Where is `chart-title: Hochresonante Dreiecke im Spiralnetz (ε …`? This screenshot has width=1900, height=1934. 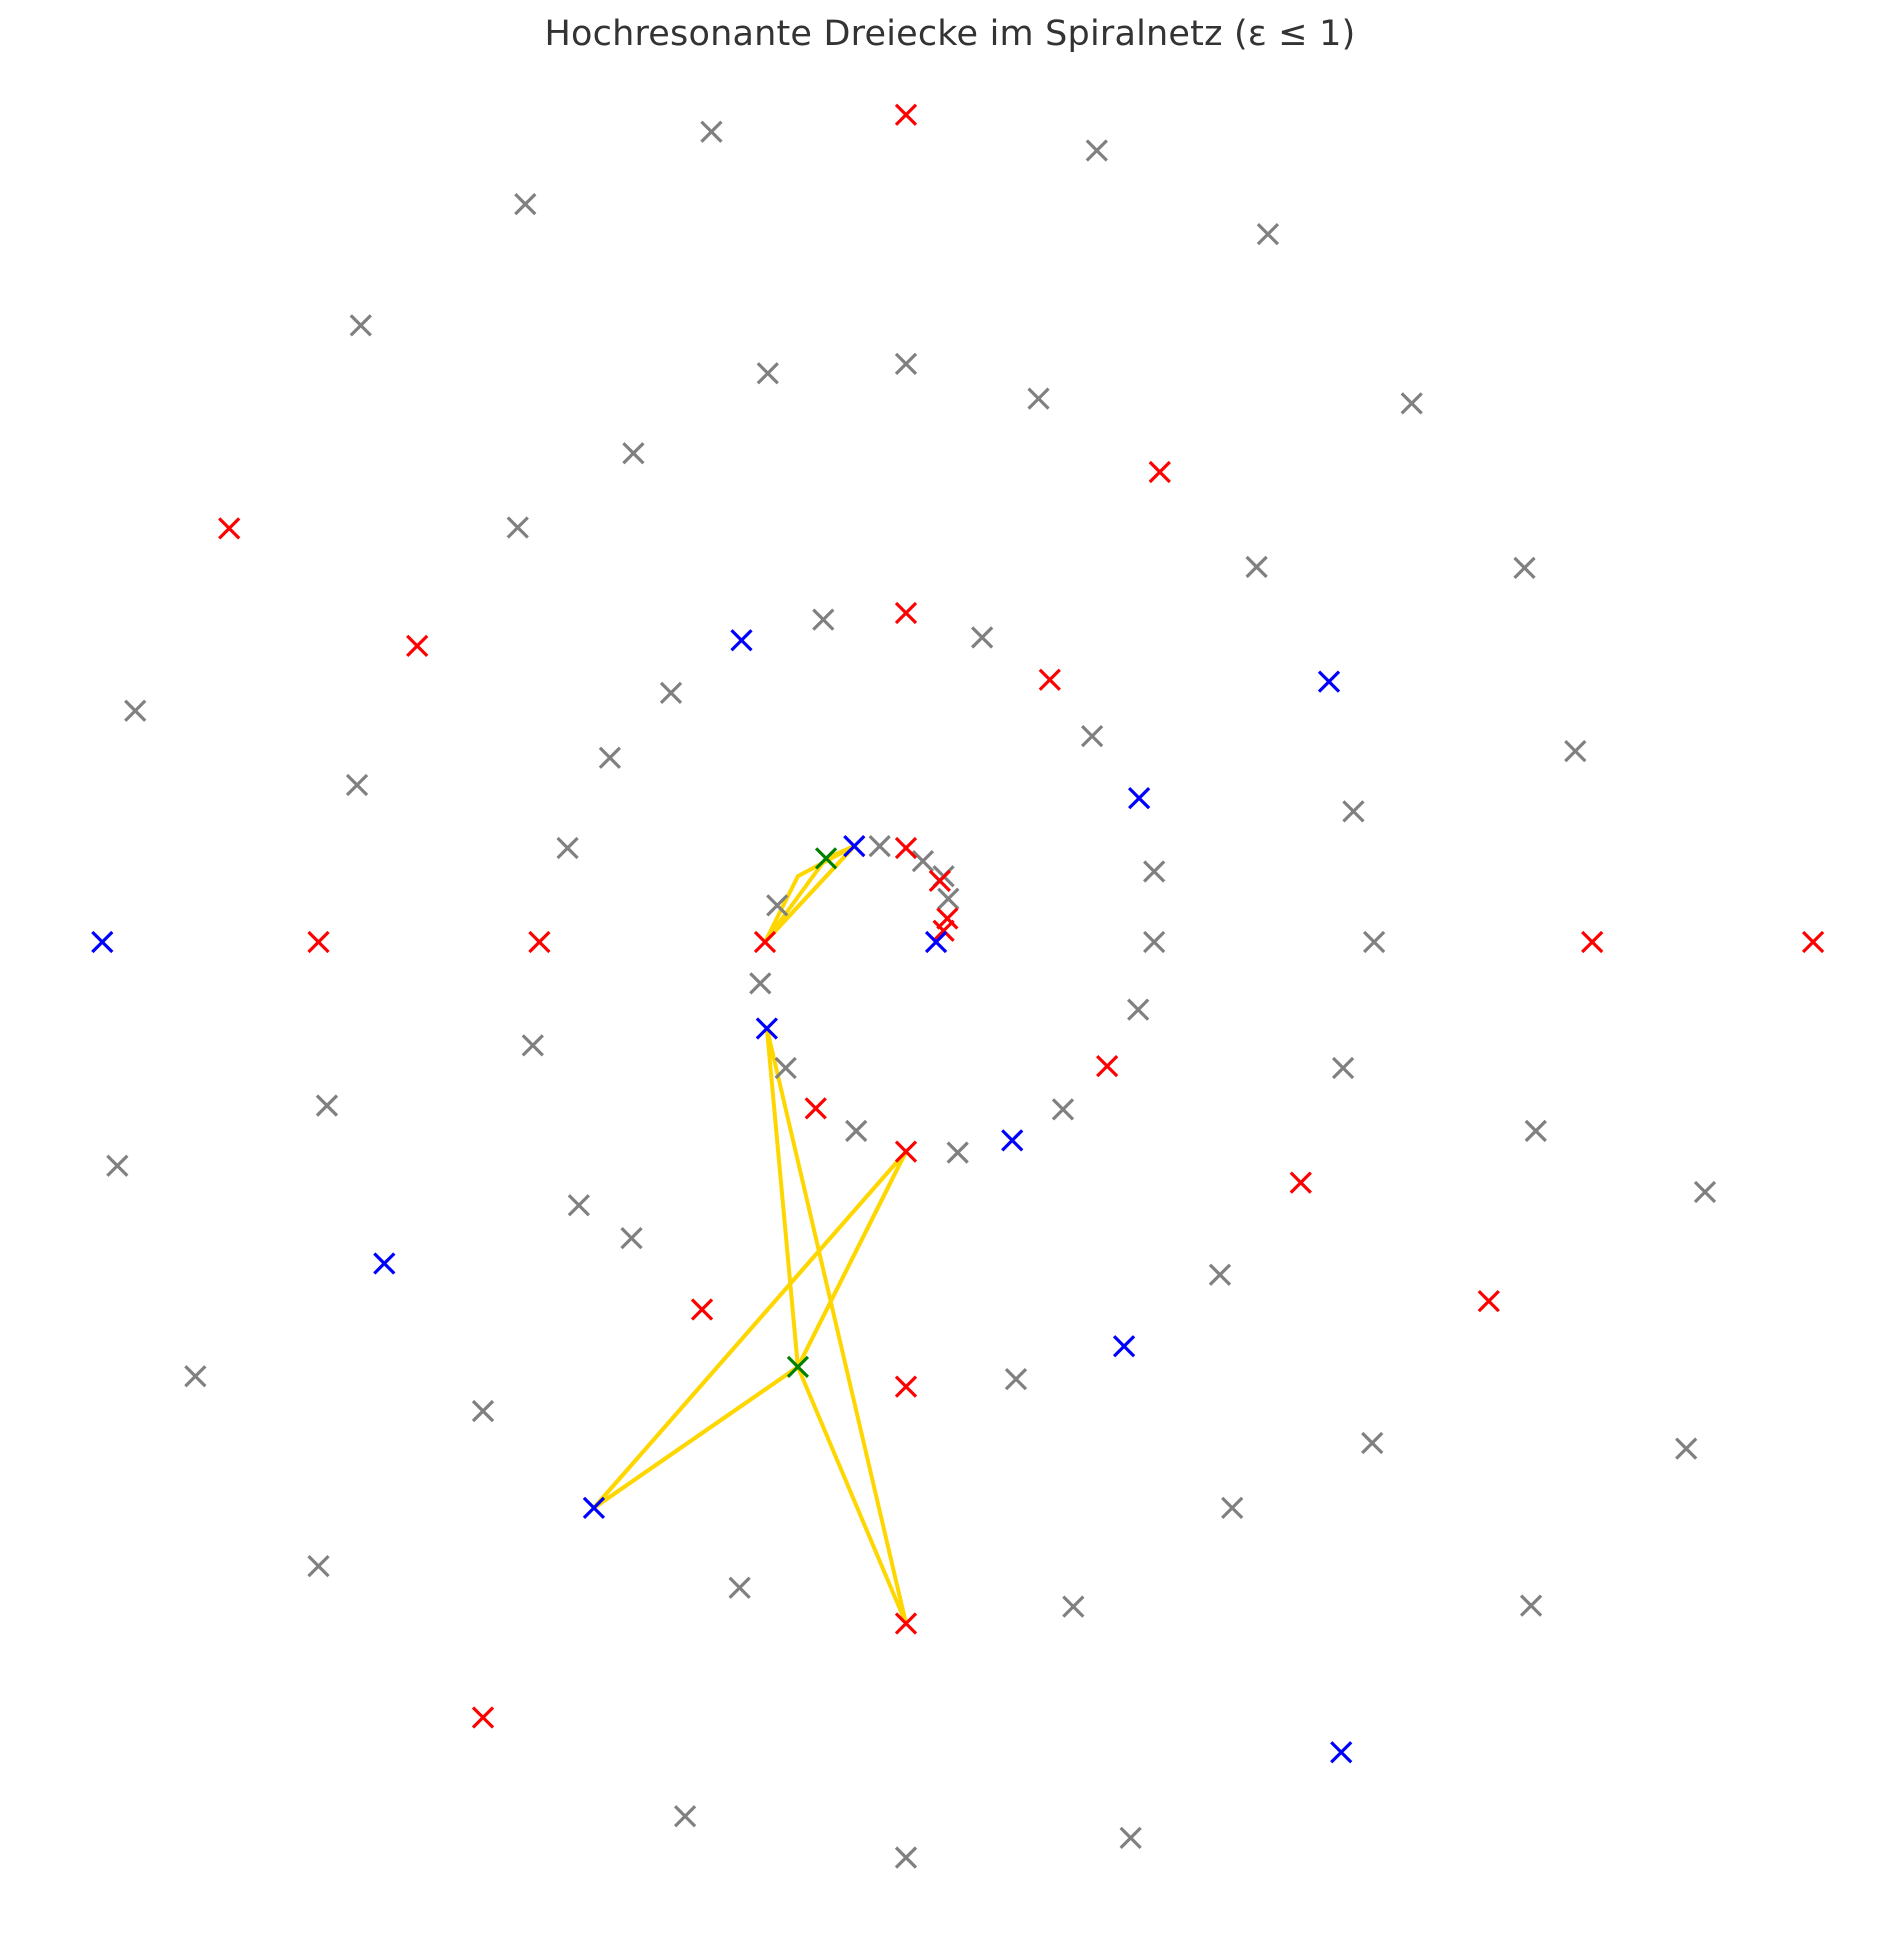
chart-title: Hochresonante Dreiecke im Spiralnetz (ε … is located at coordinates (950, 34).